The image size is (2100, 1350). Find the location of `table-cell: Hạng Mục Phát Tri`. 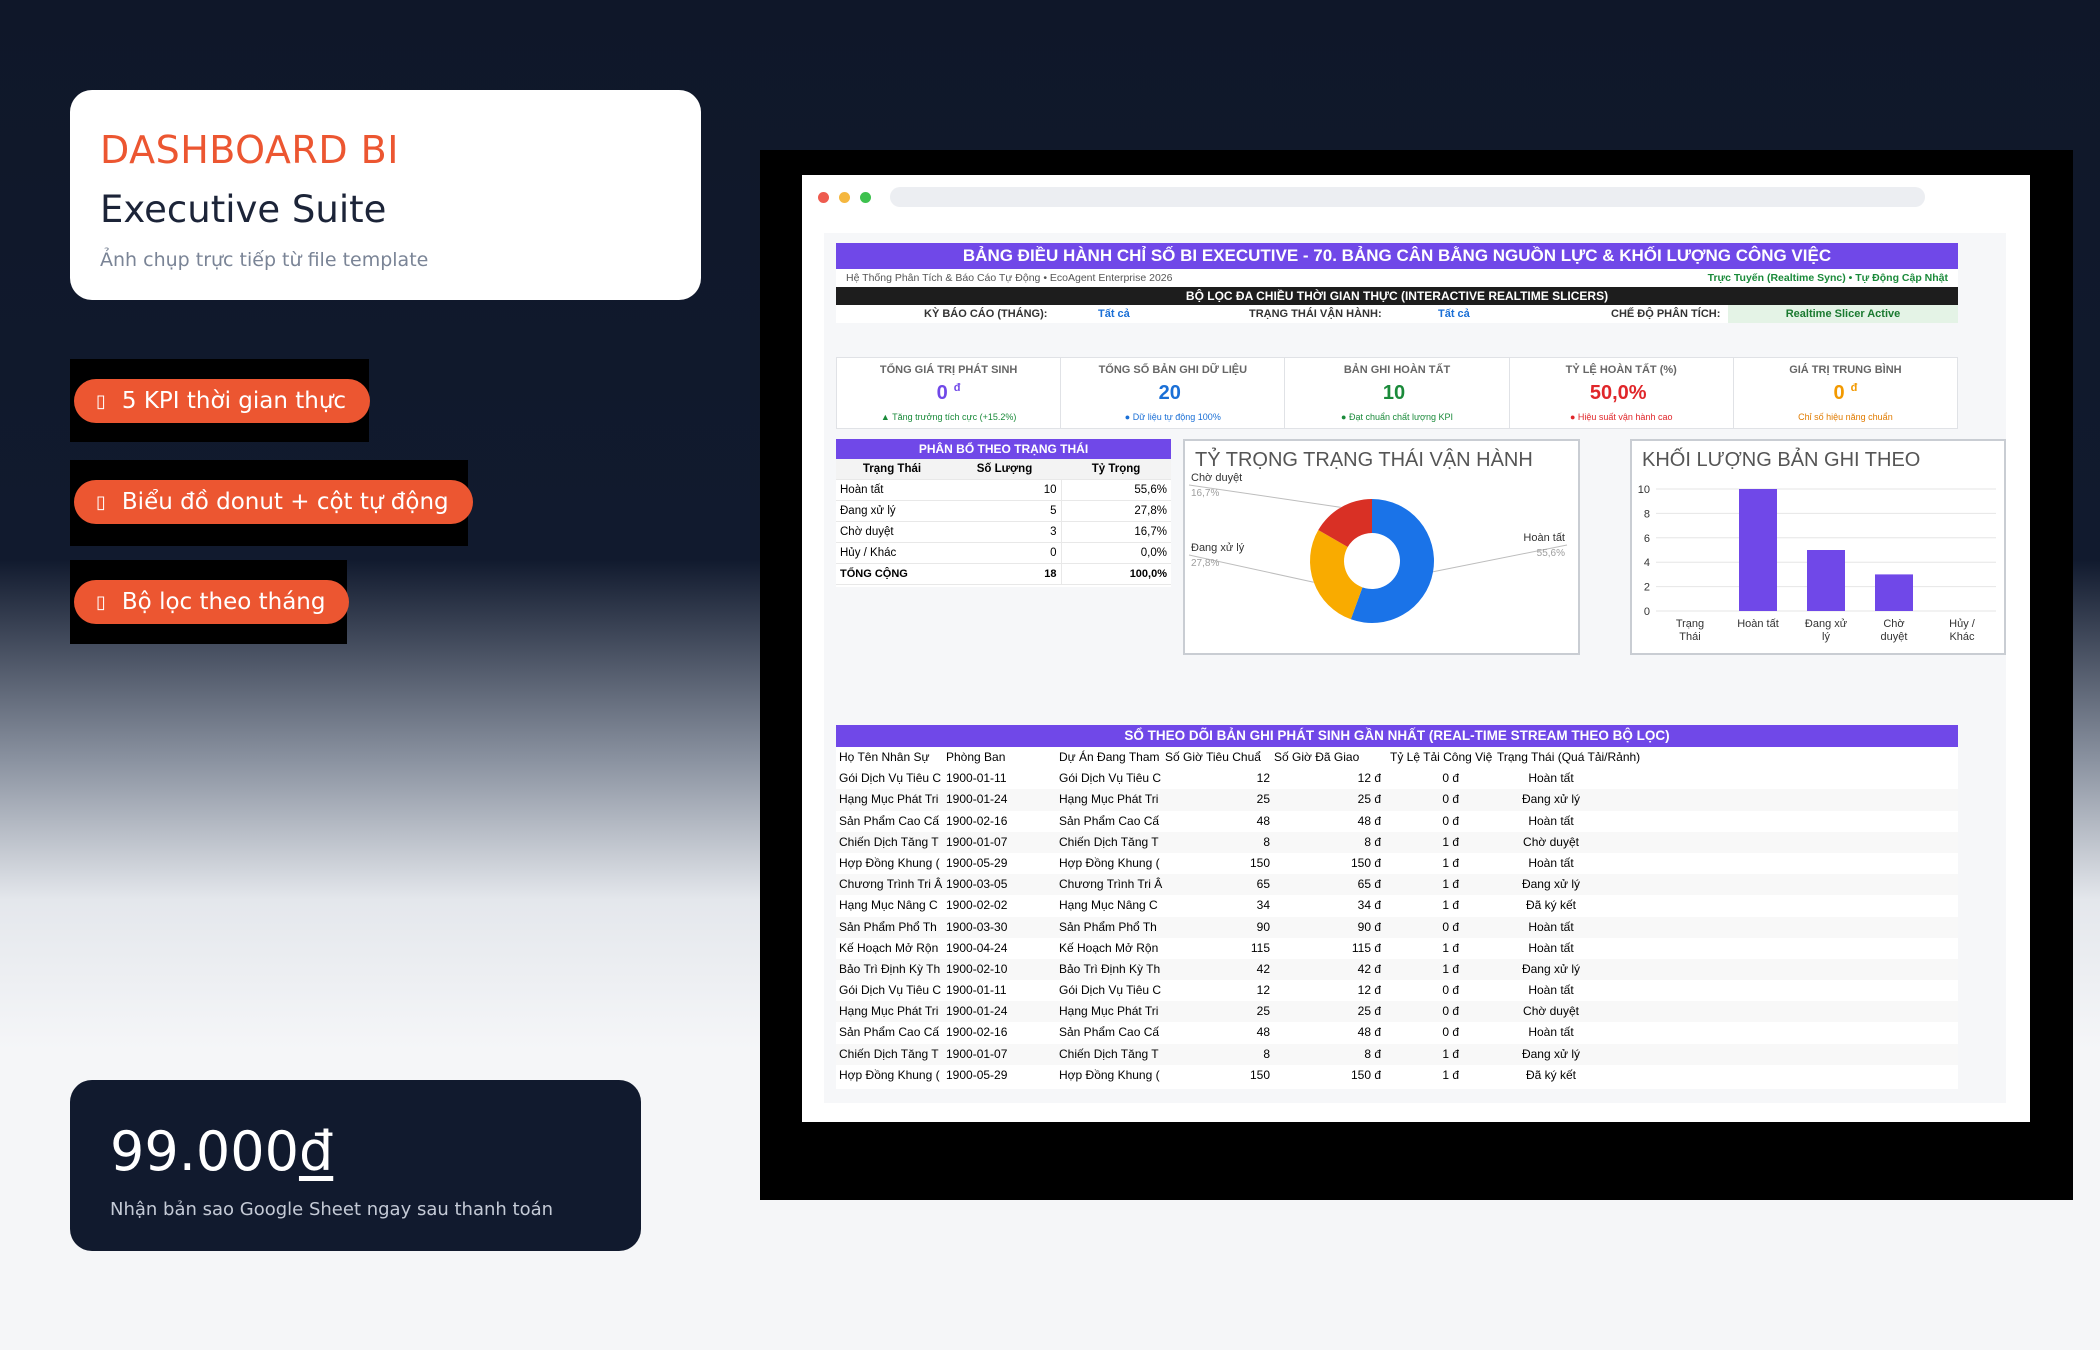

table-cell: Hạng Mục Phát Tri is located at coordinates (889, 799).